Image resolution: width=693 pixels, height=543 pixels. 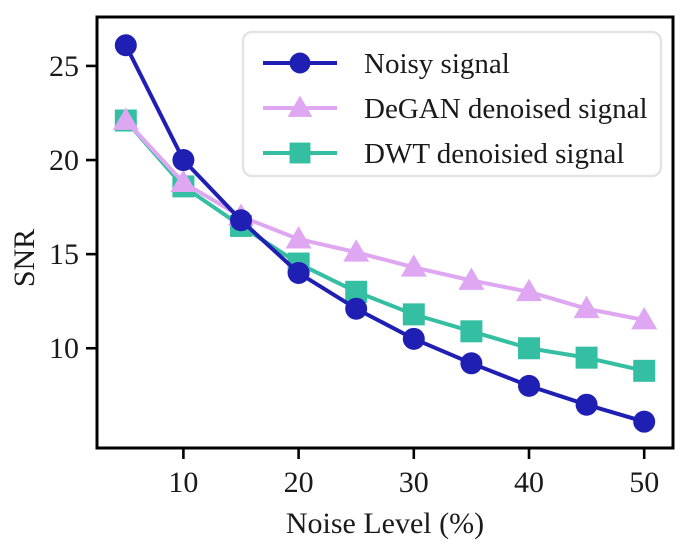 I want to click on legend-item-1: Noisy signal, so click(x=386, y=64).